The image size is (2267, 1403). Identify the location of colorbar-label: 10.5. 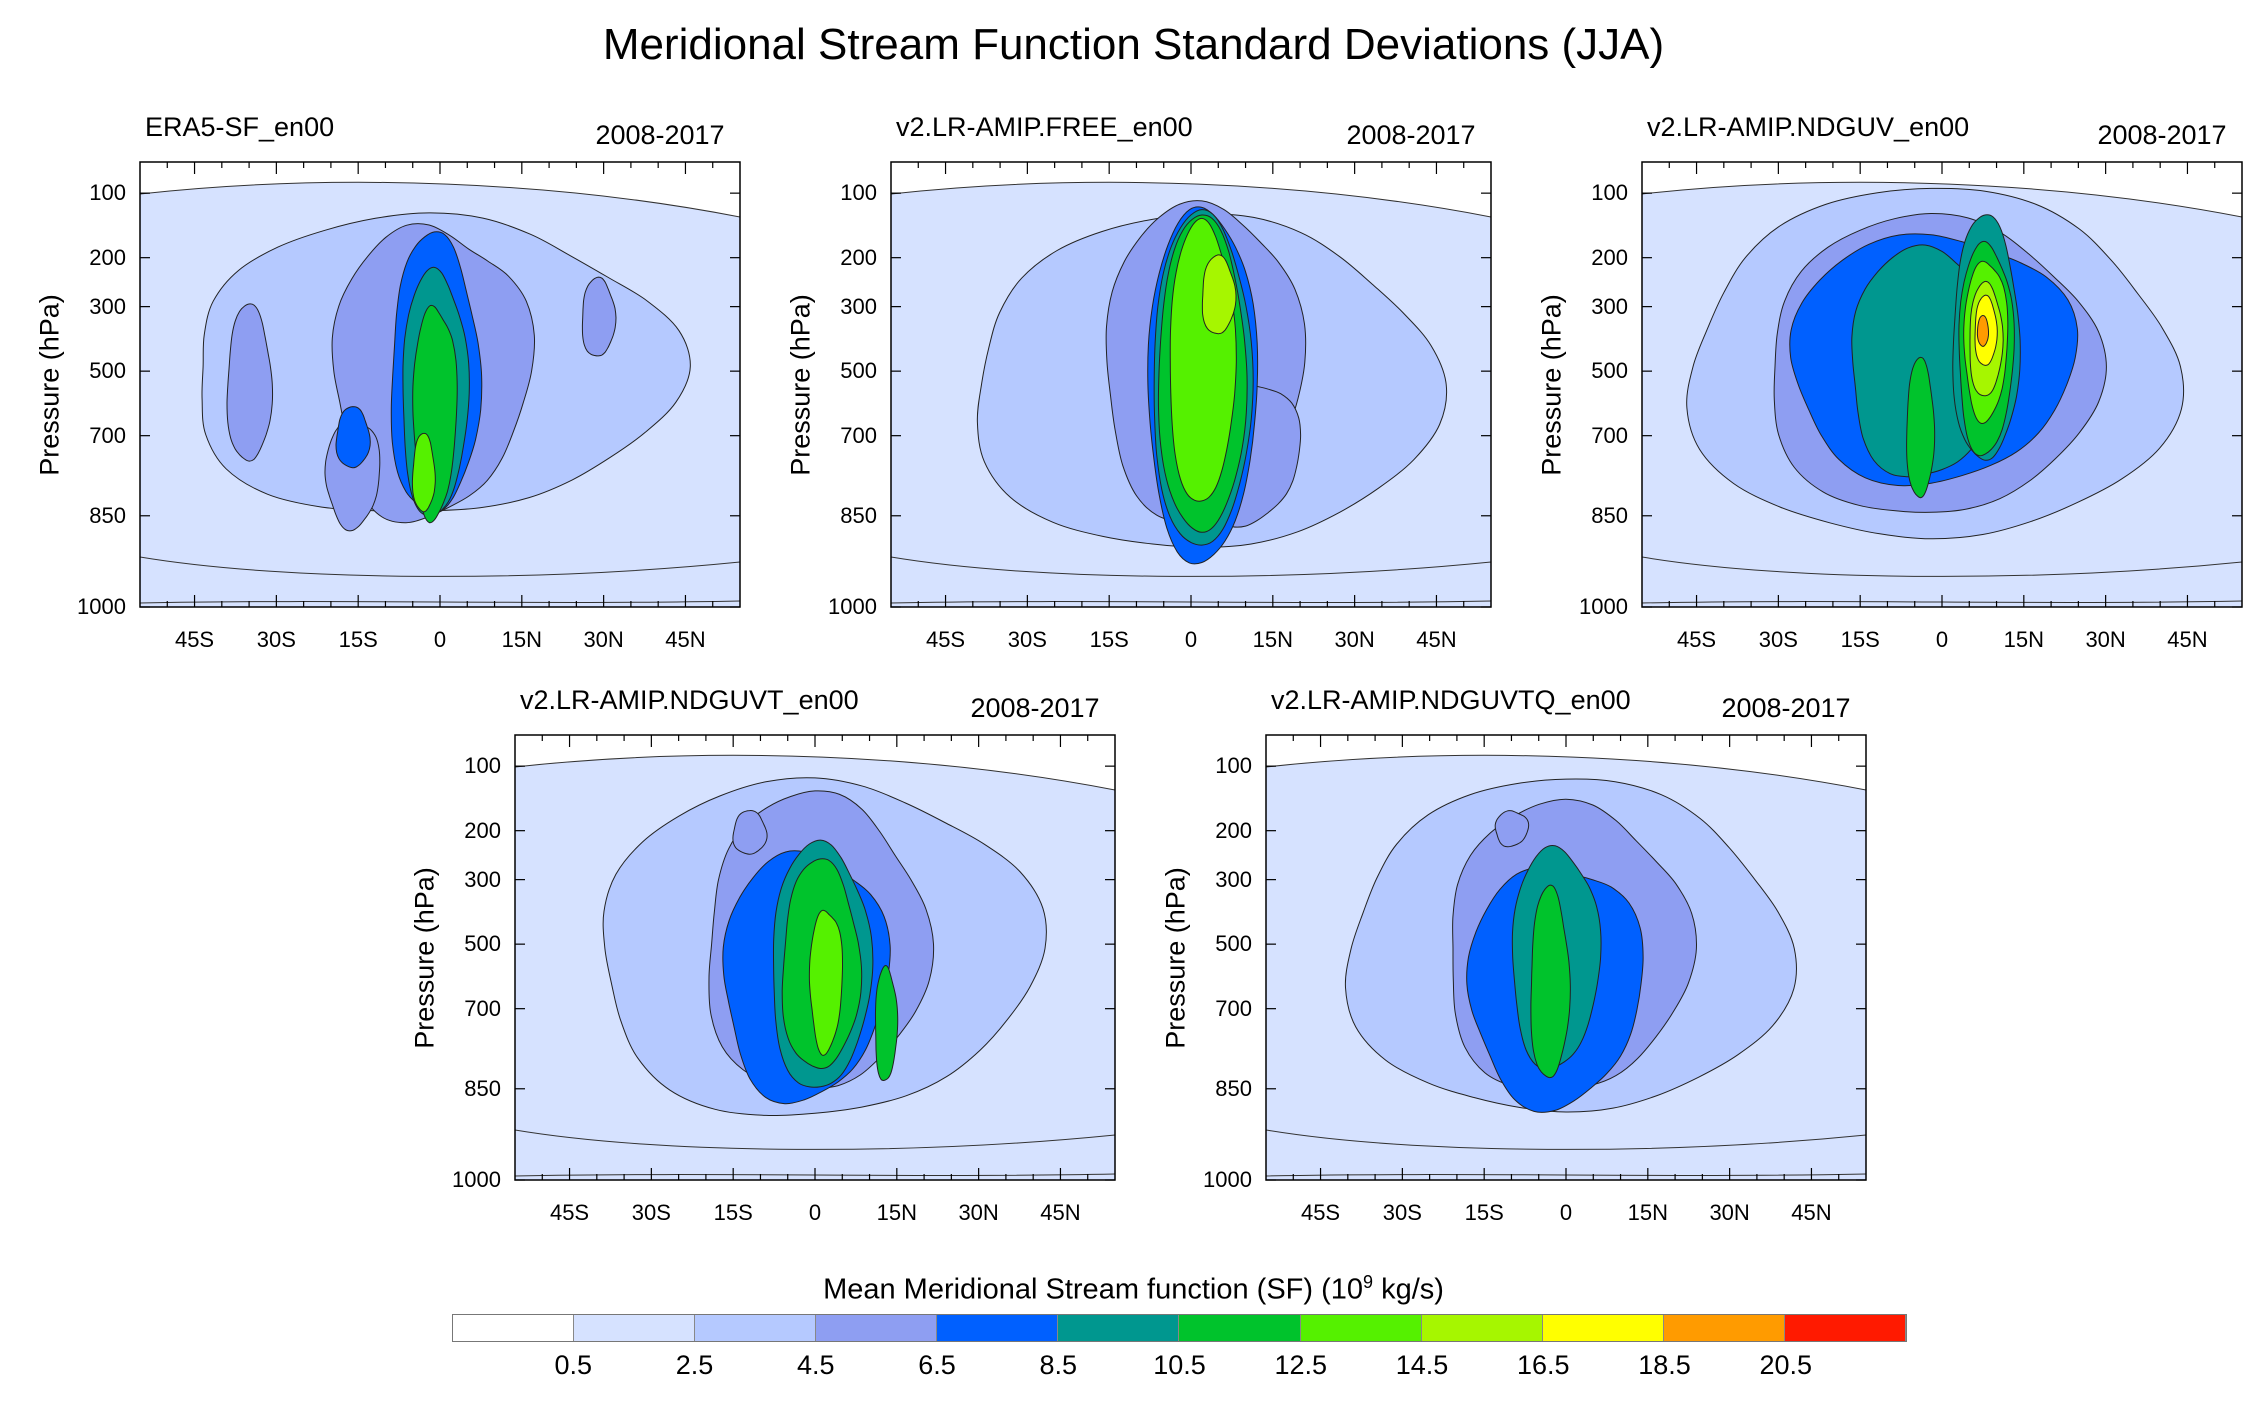
(1179, 1365).